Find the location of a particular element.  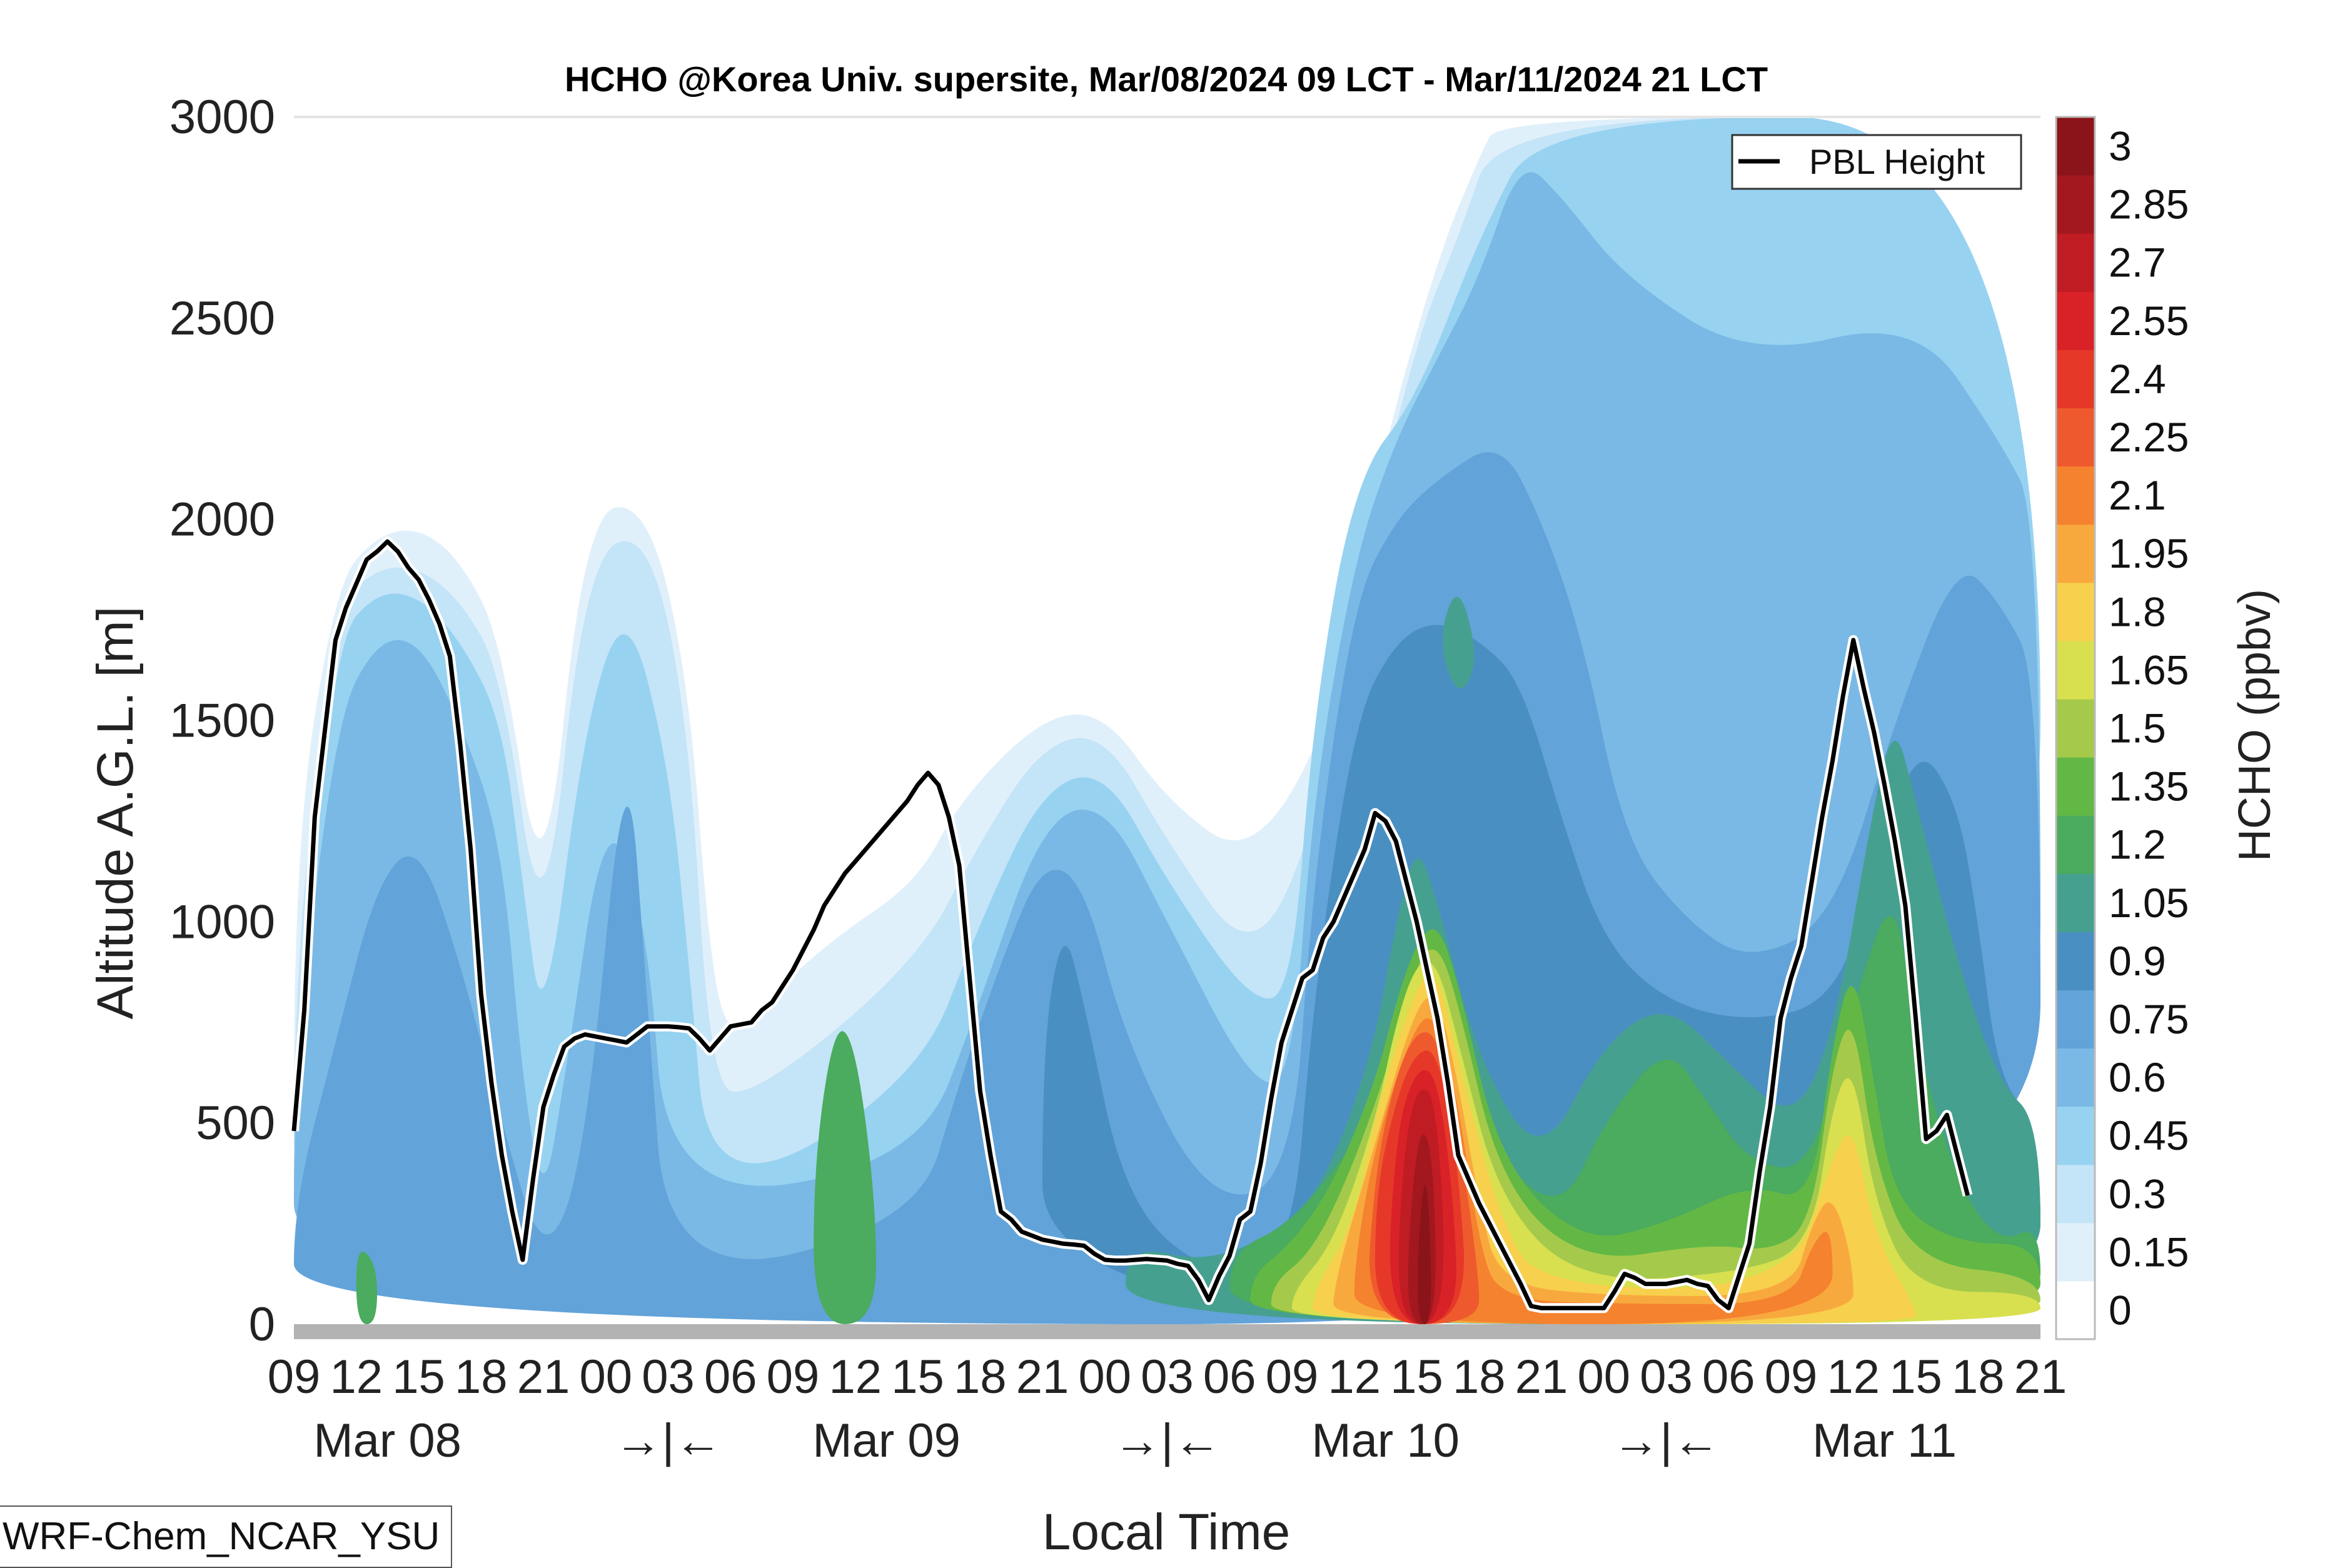

colorbar-tick-label: 2.55 is located at coordinates (2149, 321).